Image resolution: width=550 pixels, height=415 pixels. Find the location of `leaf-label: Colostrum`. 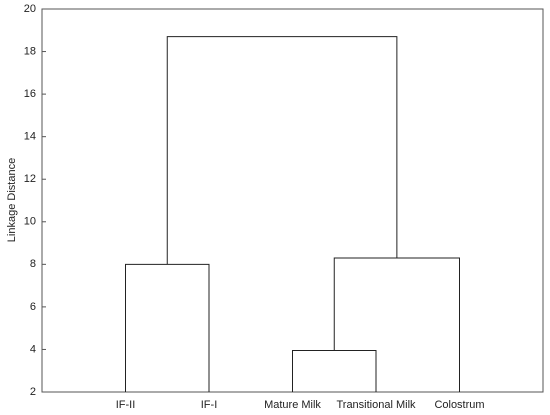

leaf-label: Colostrum is located at coordinates (459, 405).